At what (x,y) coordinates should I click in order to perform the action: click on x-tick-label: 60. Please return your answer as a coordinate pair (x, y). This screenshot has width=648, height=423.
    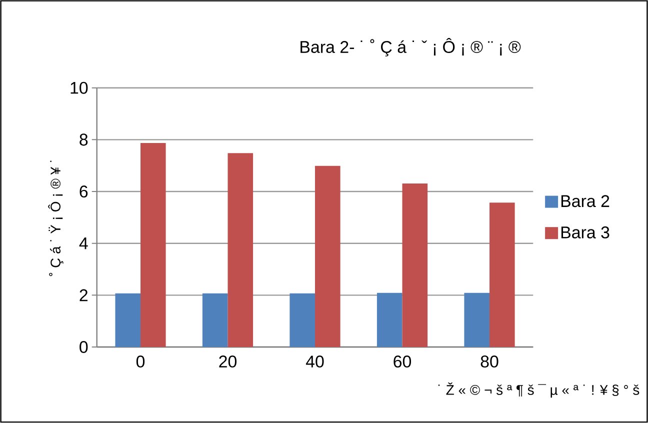
    Looking at the image, I should click on (403, 362).